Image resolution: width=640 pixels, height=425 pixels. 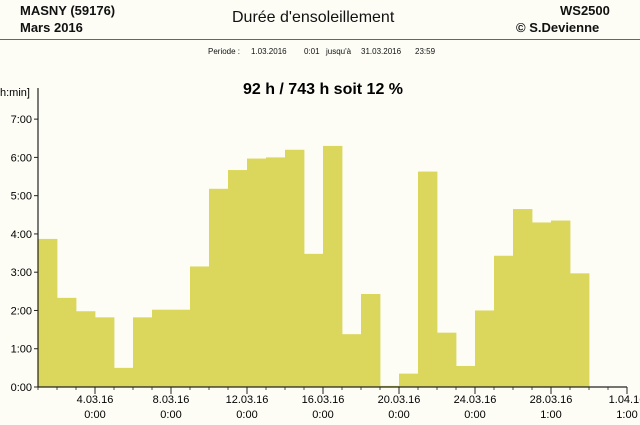 I want to click on x-tick-label: 16.03.16, so click(x=323, y=400).